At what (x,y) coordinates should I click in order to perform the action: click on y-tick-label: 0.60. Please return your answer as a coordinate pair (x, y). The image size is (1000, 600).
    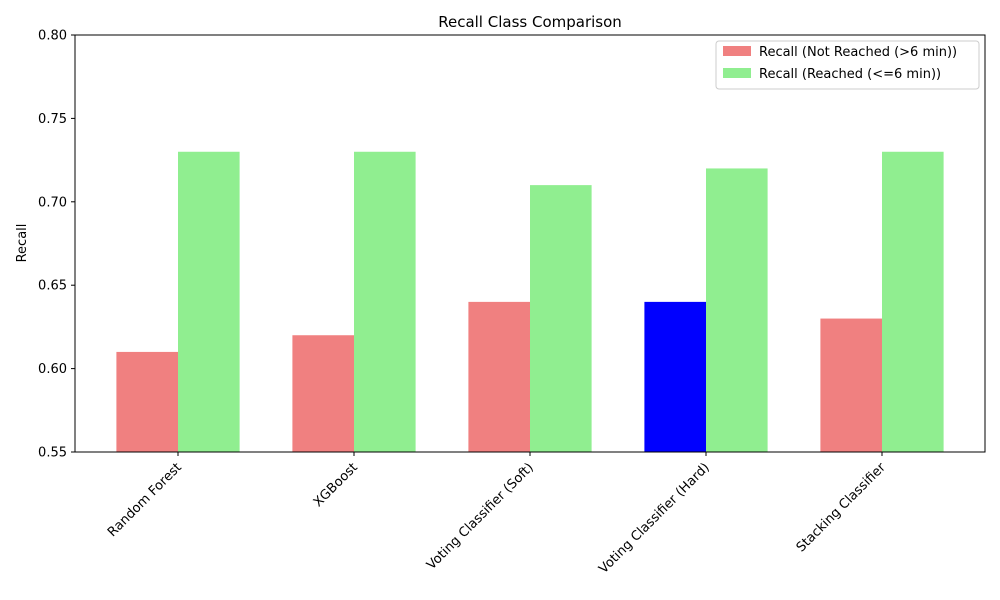
    Looking at the image, I should click on (52, 369).